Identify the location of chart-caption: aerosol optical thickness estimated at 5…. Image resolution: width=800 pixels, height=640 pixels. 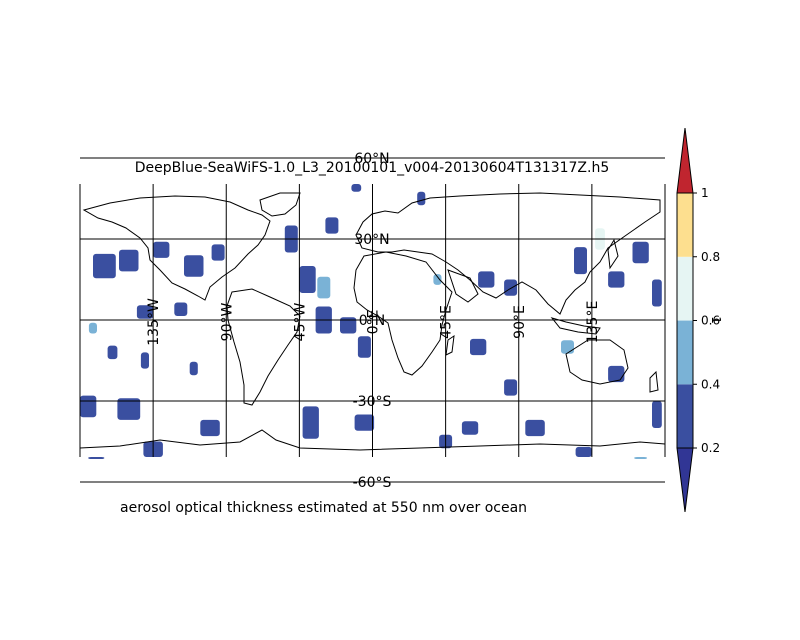
(323, 508).